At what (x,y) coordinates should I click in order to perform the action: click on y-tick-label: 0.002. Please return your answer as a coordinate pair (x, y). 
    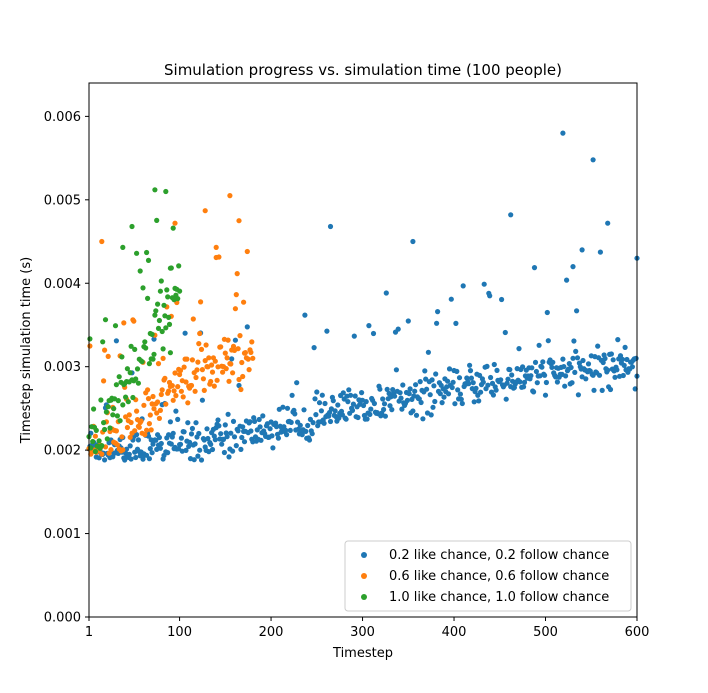
    Looking at the image, I should click on (62, 451).